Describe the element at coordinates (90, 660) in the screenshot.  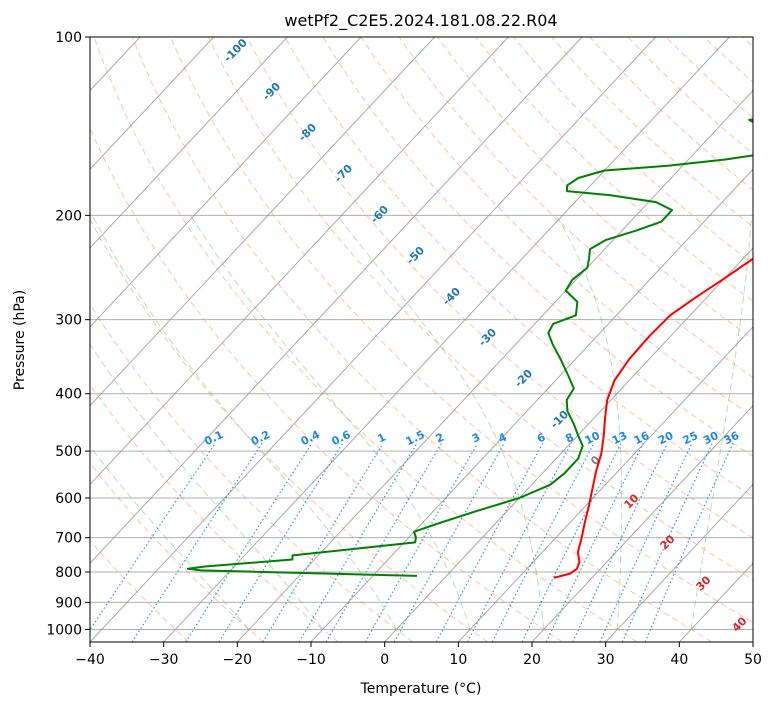
I see `x-tick-label: −40` at that location.